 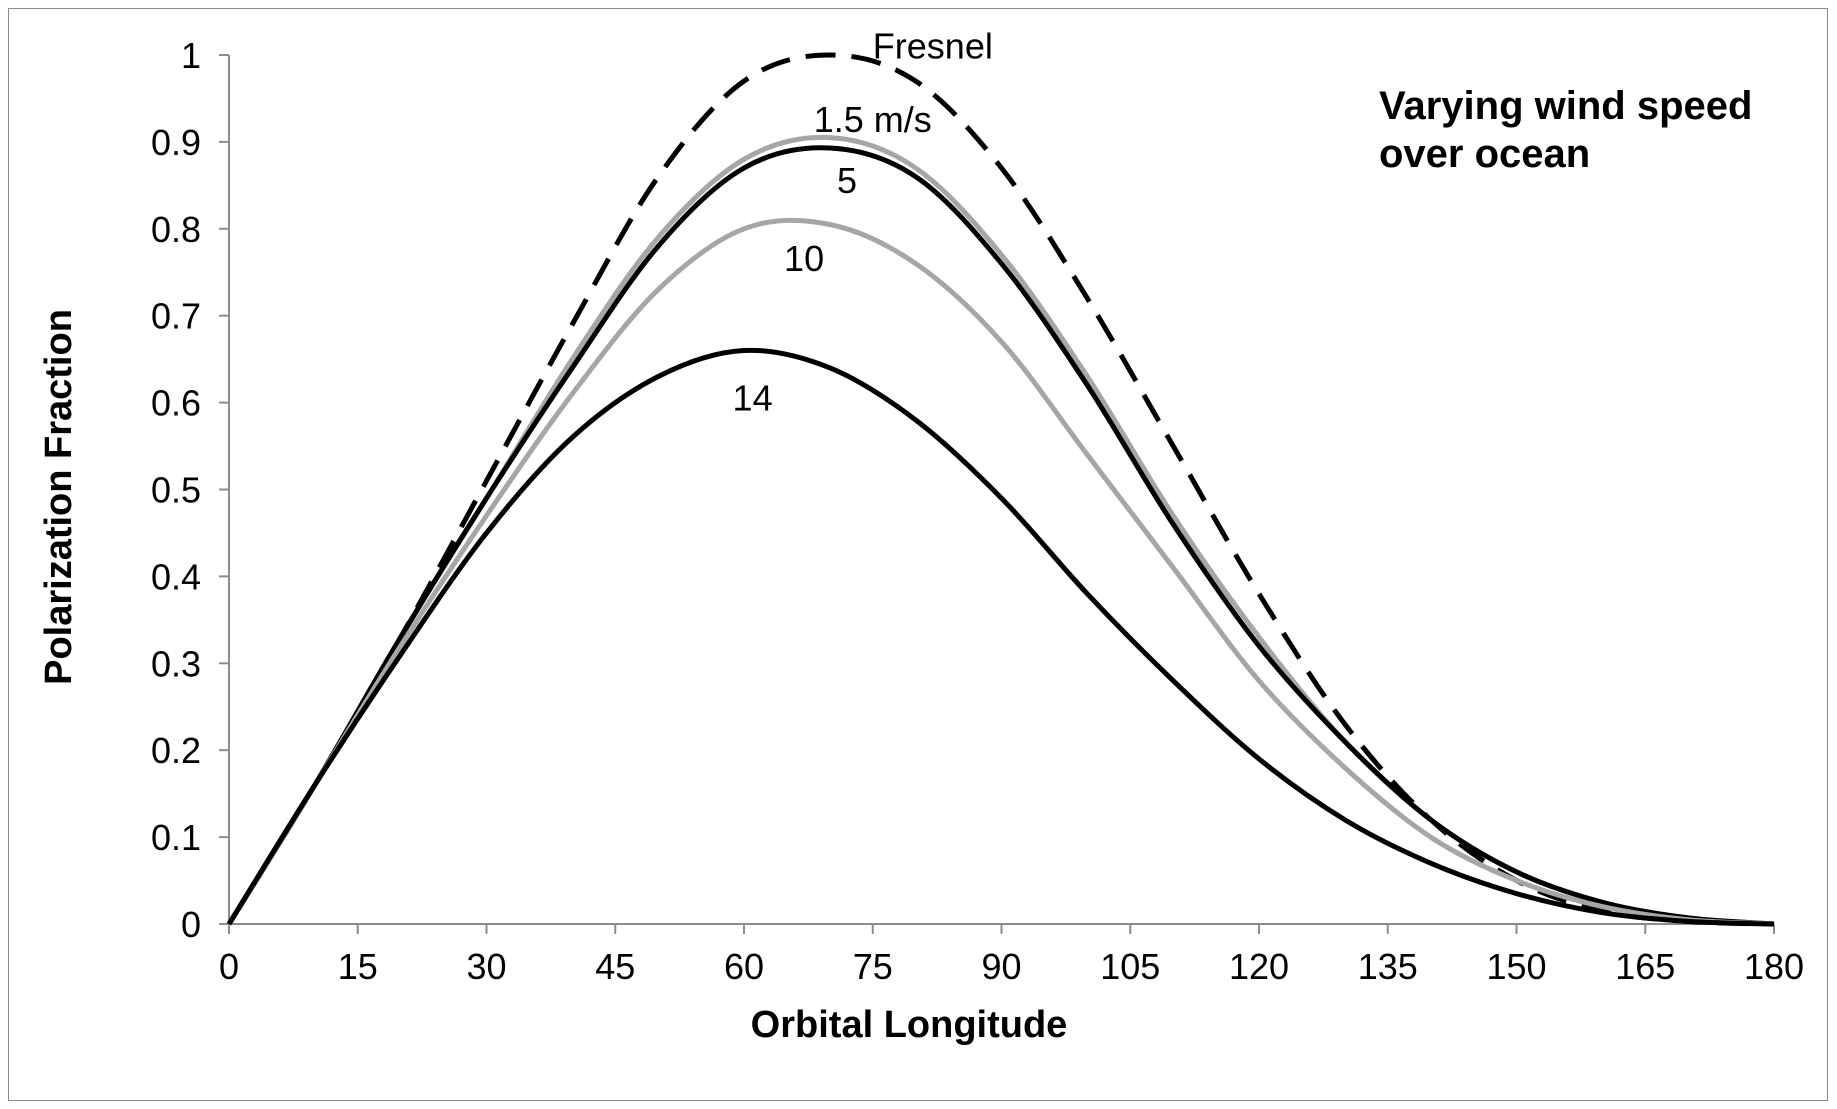 What do you see at coordinates (873, 119) in the screenshot?
I see `series-label: 1.5 m/s` at bounding box center [873, 119].